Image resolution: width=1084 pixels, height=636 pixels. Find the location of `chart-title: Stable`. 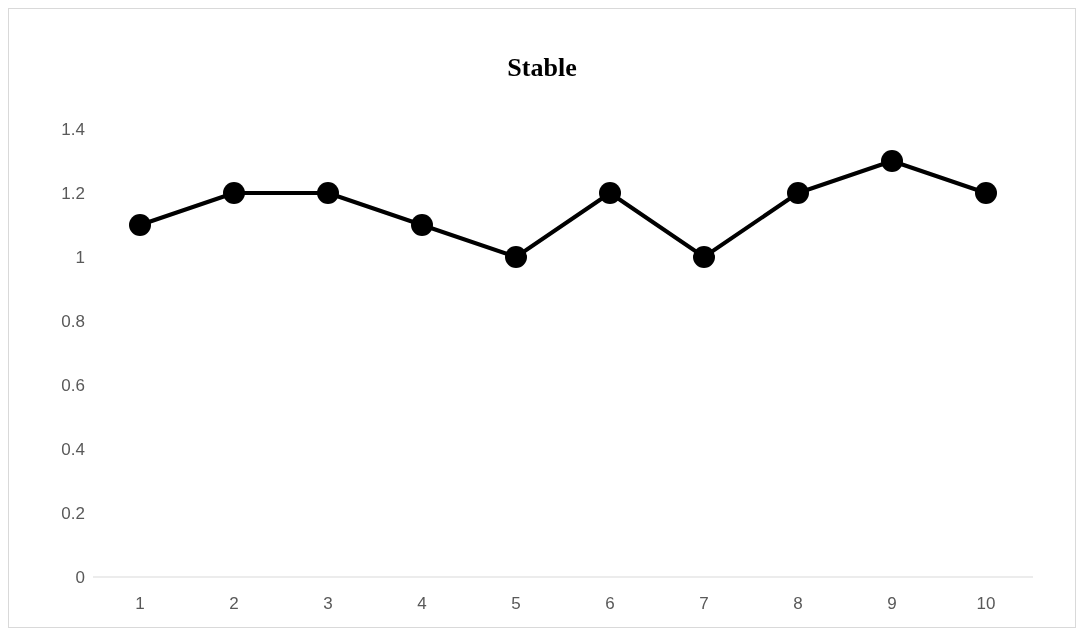

chart-title: Stable is located at coordinates (542, 68).